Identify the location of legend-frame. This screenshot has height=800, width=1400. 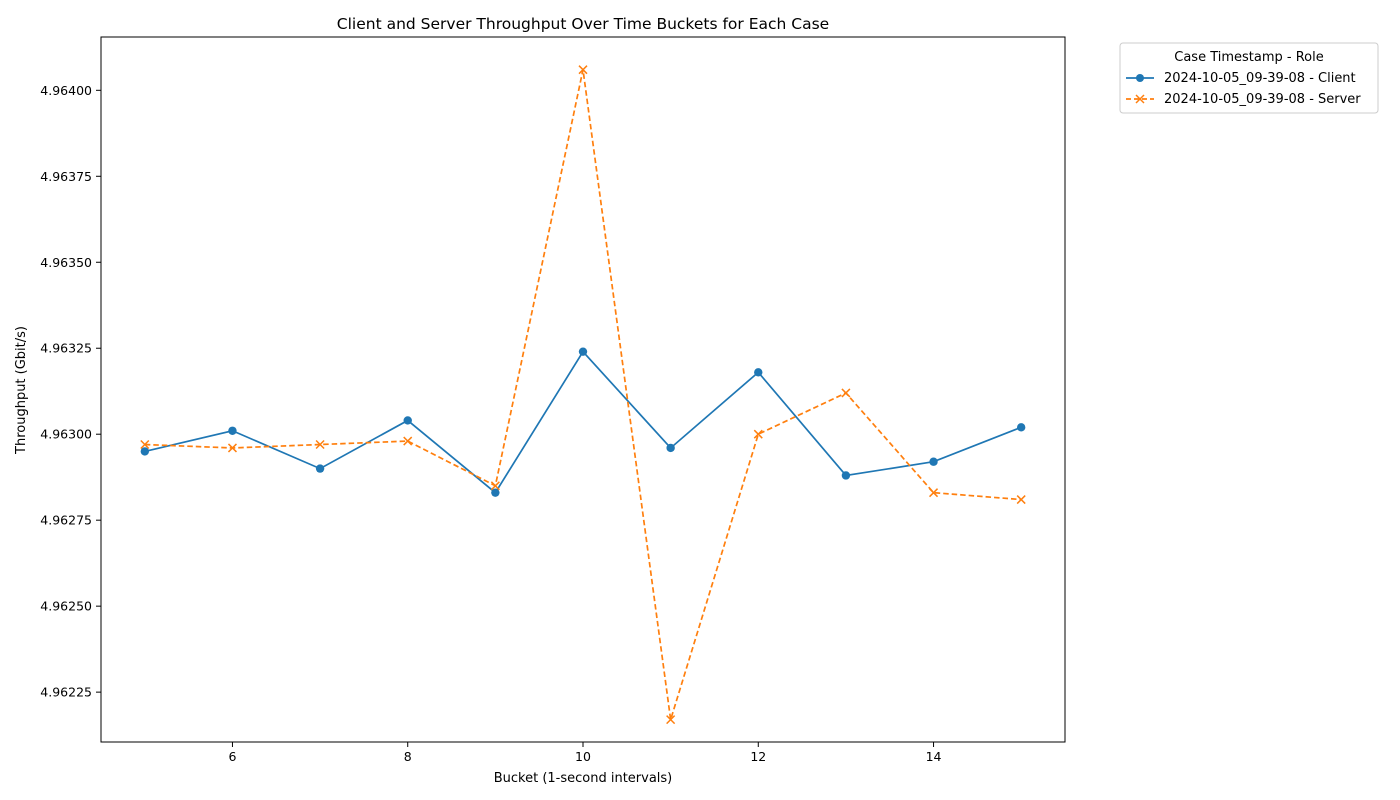
(1249, 78).